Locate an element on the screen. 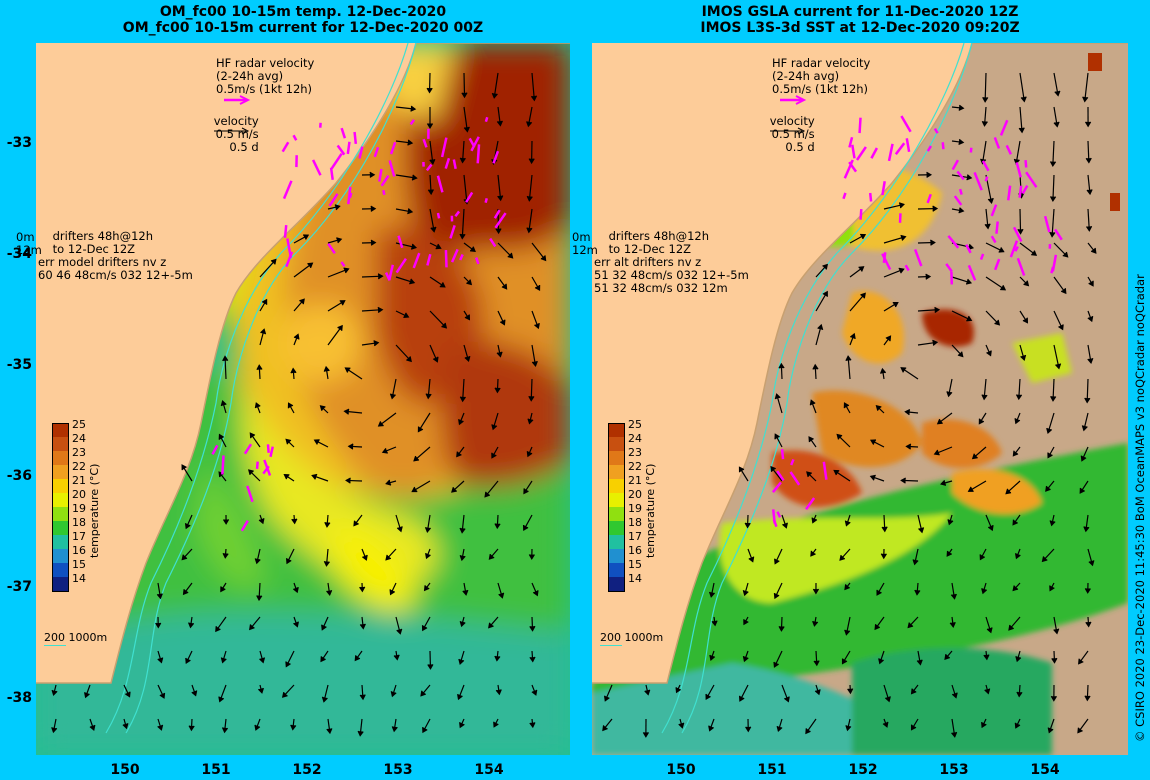  velocity-arrow is located at coordinates (985, 87).